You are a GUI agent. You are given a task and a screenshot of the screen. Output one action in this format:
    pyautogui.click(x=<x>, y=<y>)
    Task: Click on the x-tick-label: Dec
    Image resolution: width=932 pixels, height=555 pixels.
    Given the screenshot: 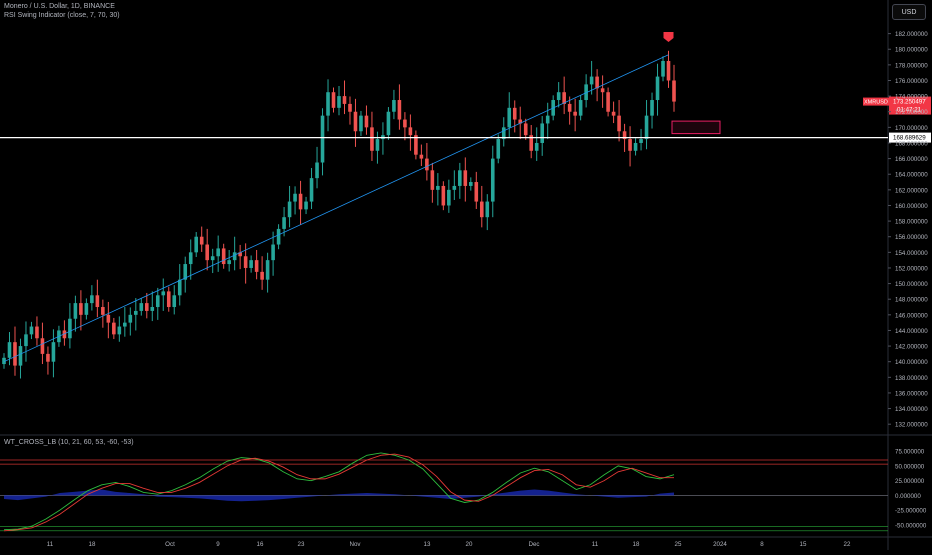 What is the action you would take?
    pyautogui.click(x=533, y=544)
    